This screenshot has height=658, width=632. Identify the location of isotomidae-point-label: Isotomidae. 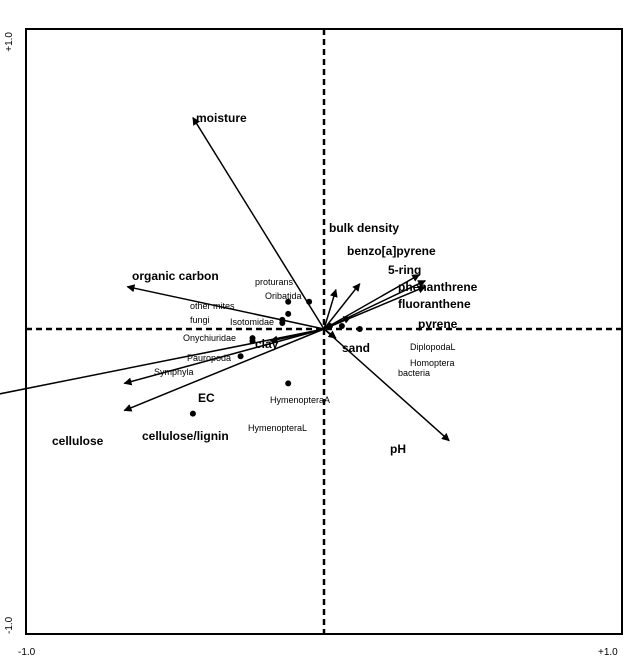
(252, 322).